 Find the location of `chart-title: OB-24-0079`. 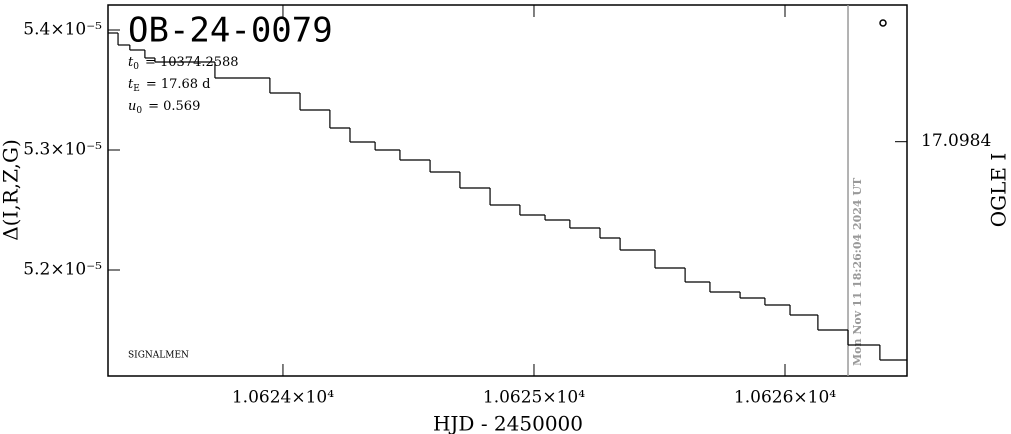

chart-title: OB-24-0079 is located at coordinates (230, 31).